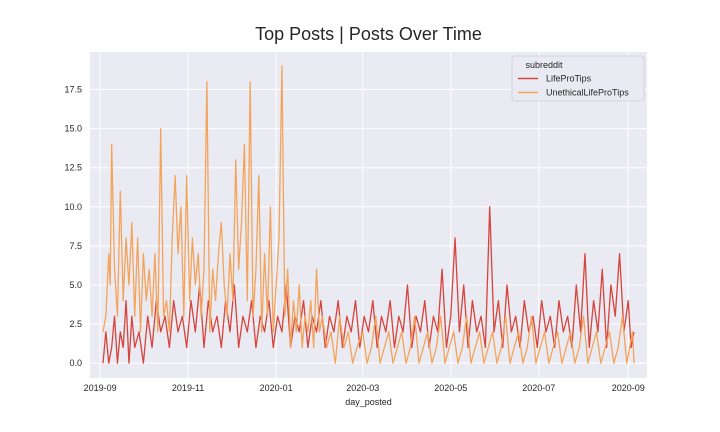 The image size is (720, 432). I want to click on y-tick-label: 5.0, so click(75, 285).